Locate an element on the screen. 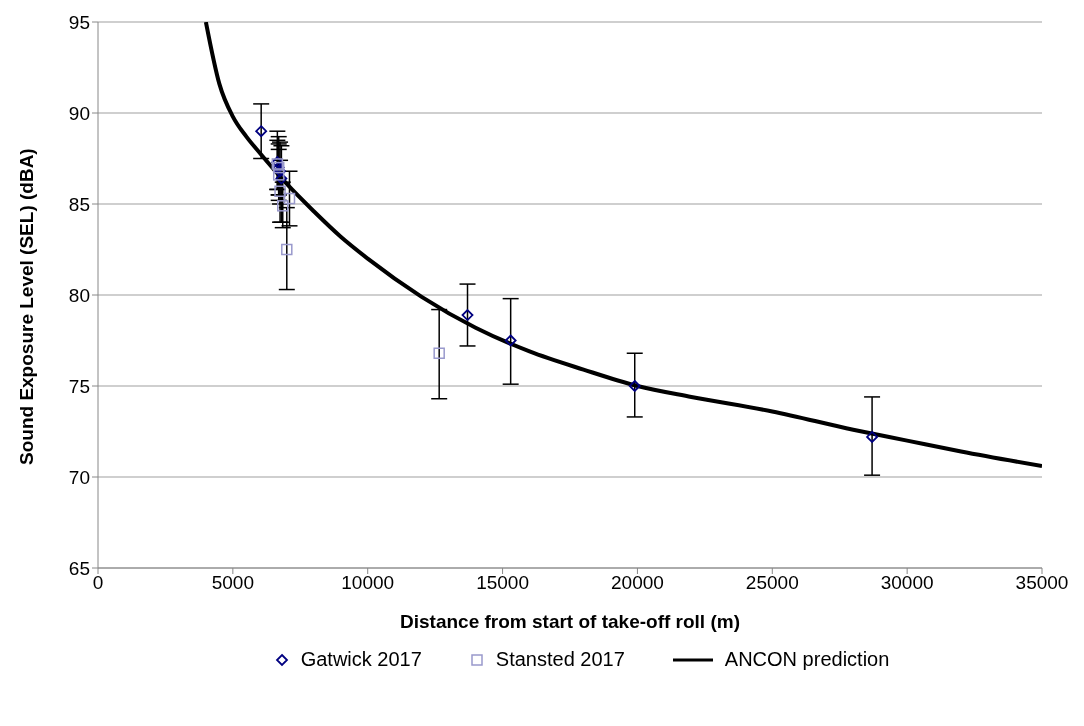 The height and width of the screenshot is (726, 1084). y-tick-label: 95 is located at coordinates (79, 22).